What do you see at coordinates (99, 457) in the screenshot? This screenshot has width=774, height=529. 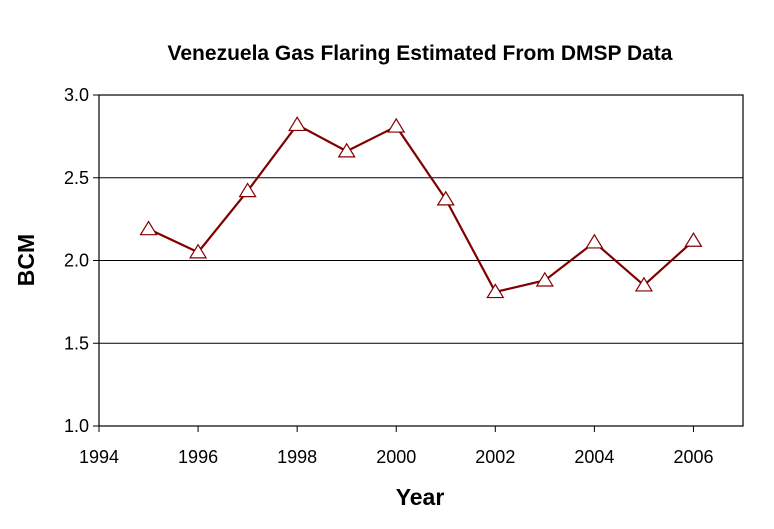 I see `x-tick-label: 1994` at bounding box center [99, 457].